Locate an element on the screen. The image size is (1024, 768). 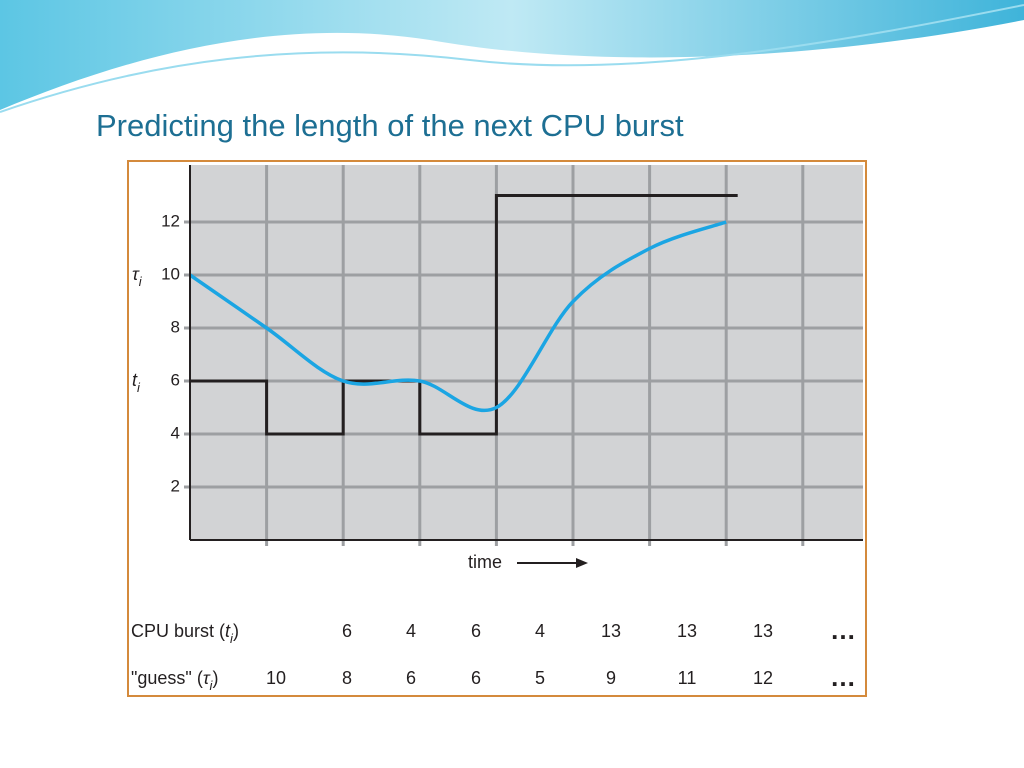
y-symbol-label: τi is located at coordinates (137, 276).